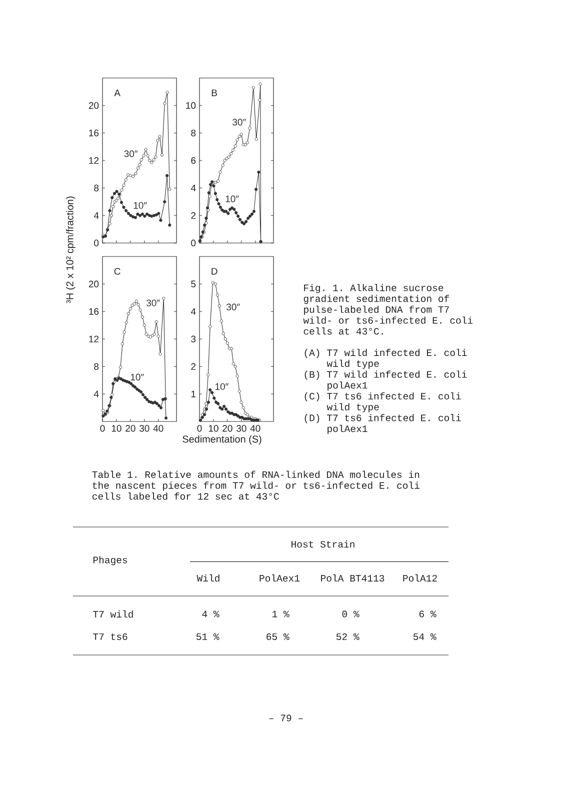 The height and width of the screenshot is (800, 572). What do you see at coordinates (427, 614) in the screenshot?
I see `data-label: 6 %` at bounding box center [427, 614].